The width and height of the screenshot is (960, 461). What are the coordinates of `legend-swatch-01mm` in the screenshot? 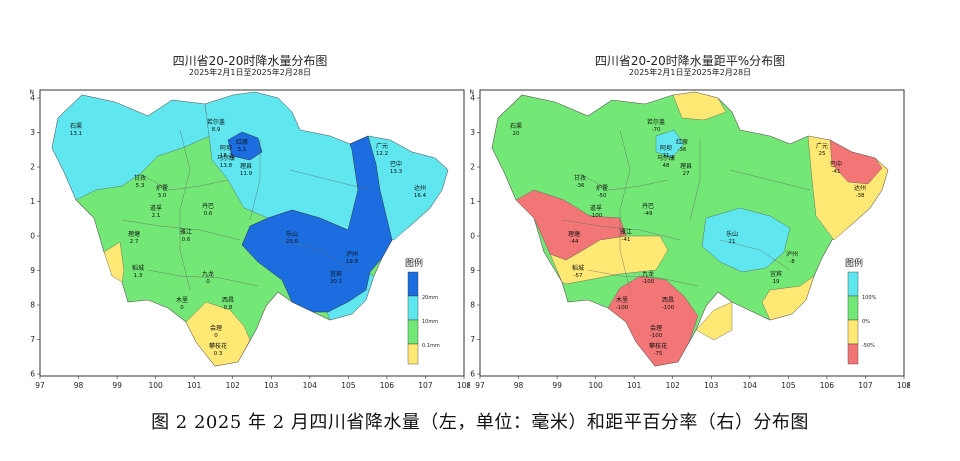 It's located at (413, 332).